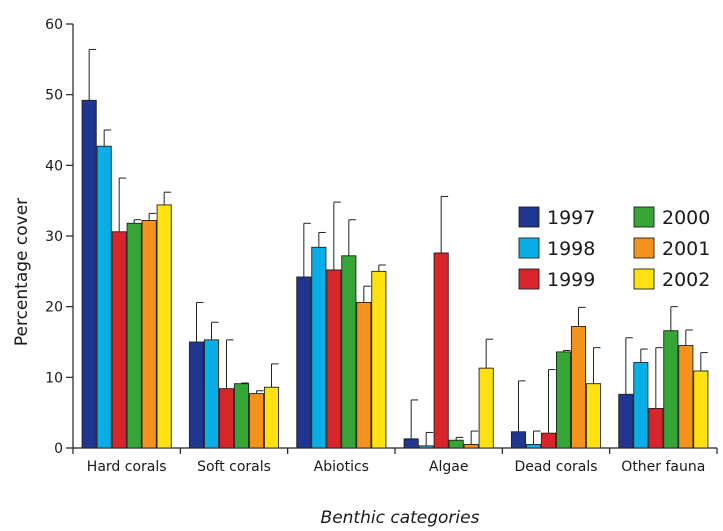 The image size is (723, 531). I want to click on y-tick-label: 30, so click(54, 237).